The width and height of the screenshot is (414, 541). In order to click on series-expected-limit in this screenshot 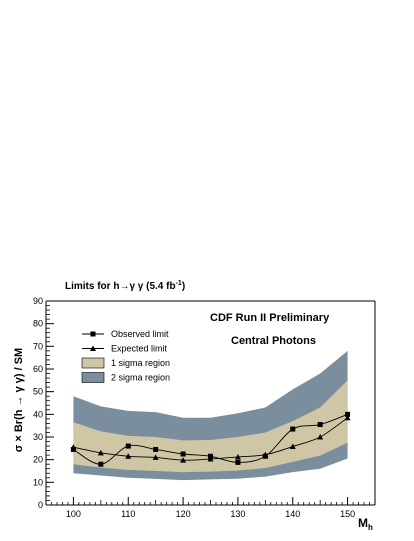, I will do `click(210, 438)`.